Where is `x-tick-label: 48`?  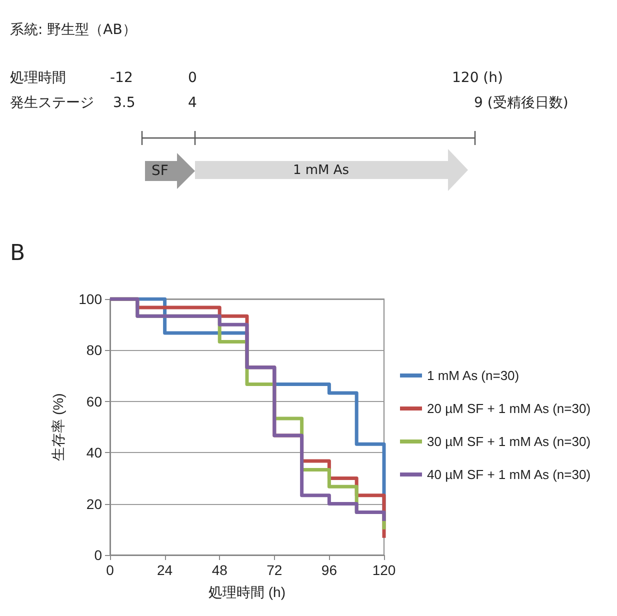 x-tick-label: 48 is located at coordinates (220, 570).